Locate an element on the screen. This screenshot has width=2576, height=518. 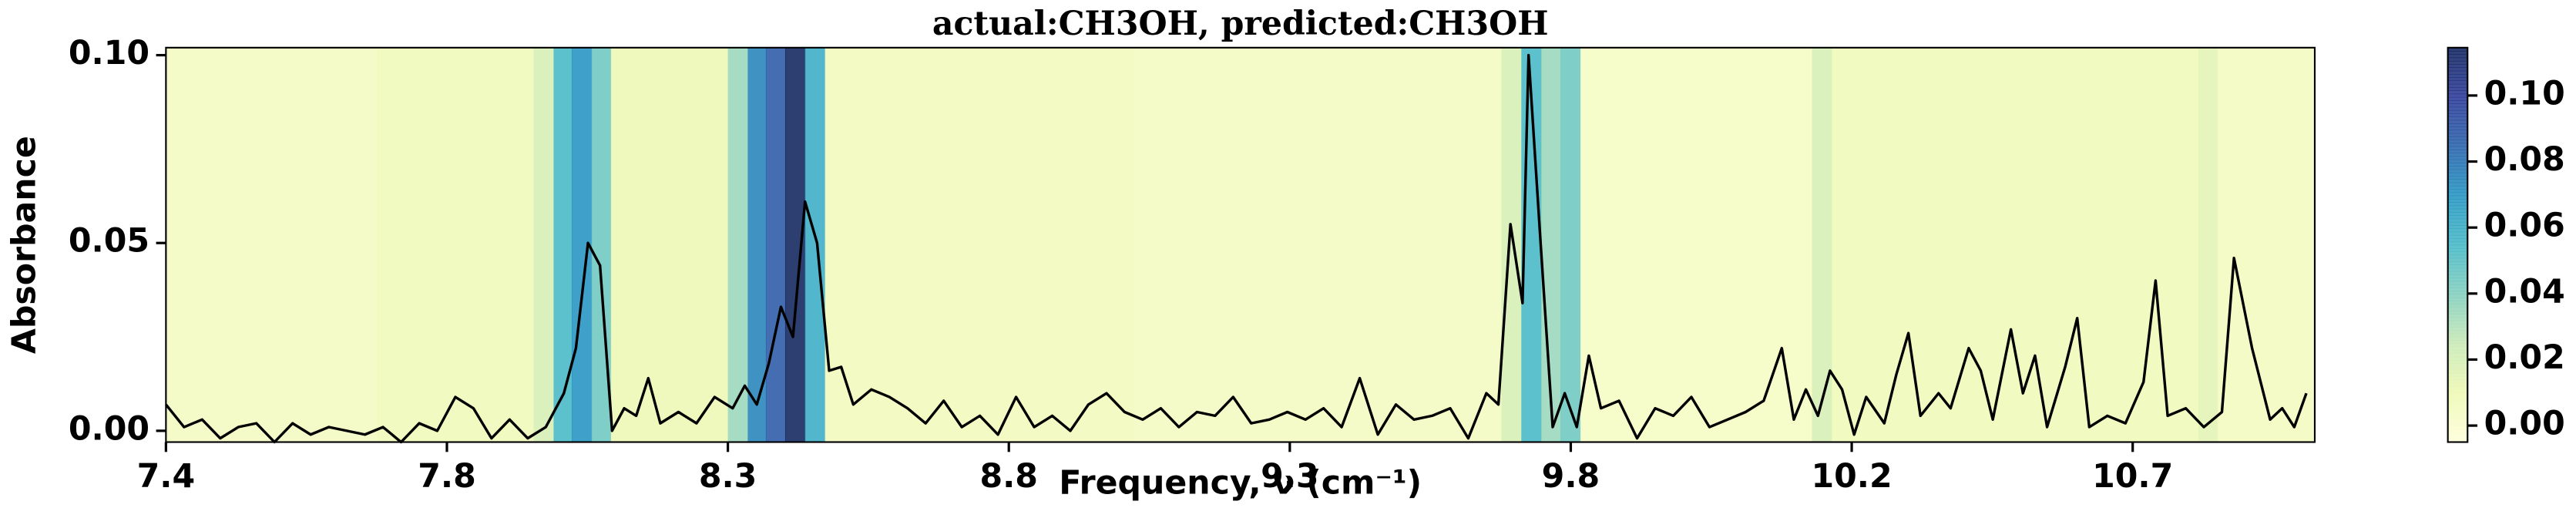
colorbar-tick-label: 0.00 is located at coordinates (2524, 424).